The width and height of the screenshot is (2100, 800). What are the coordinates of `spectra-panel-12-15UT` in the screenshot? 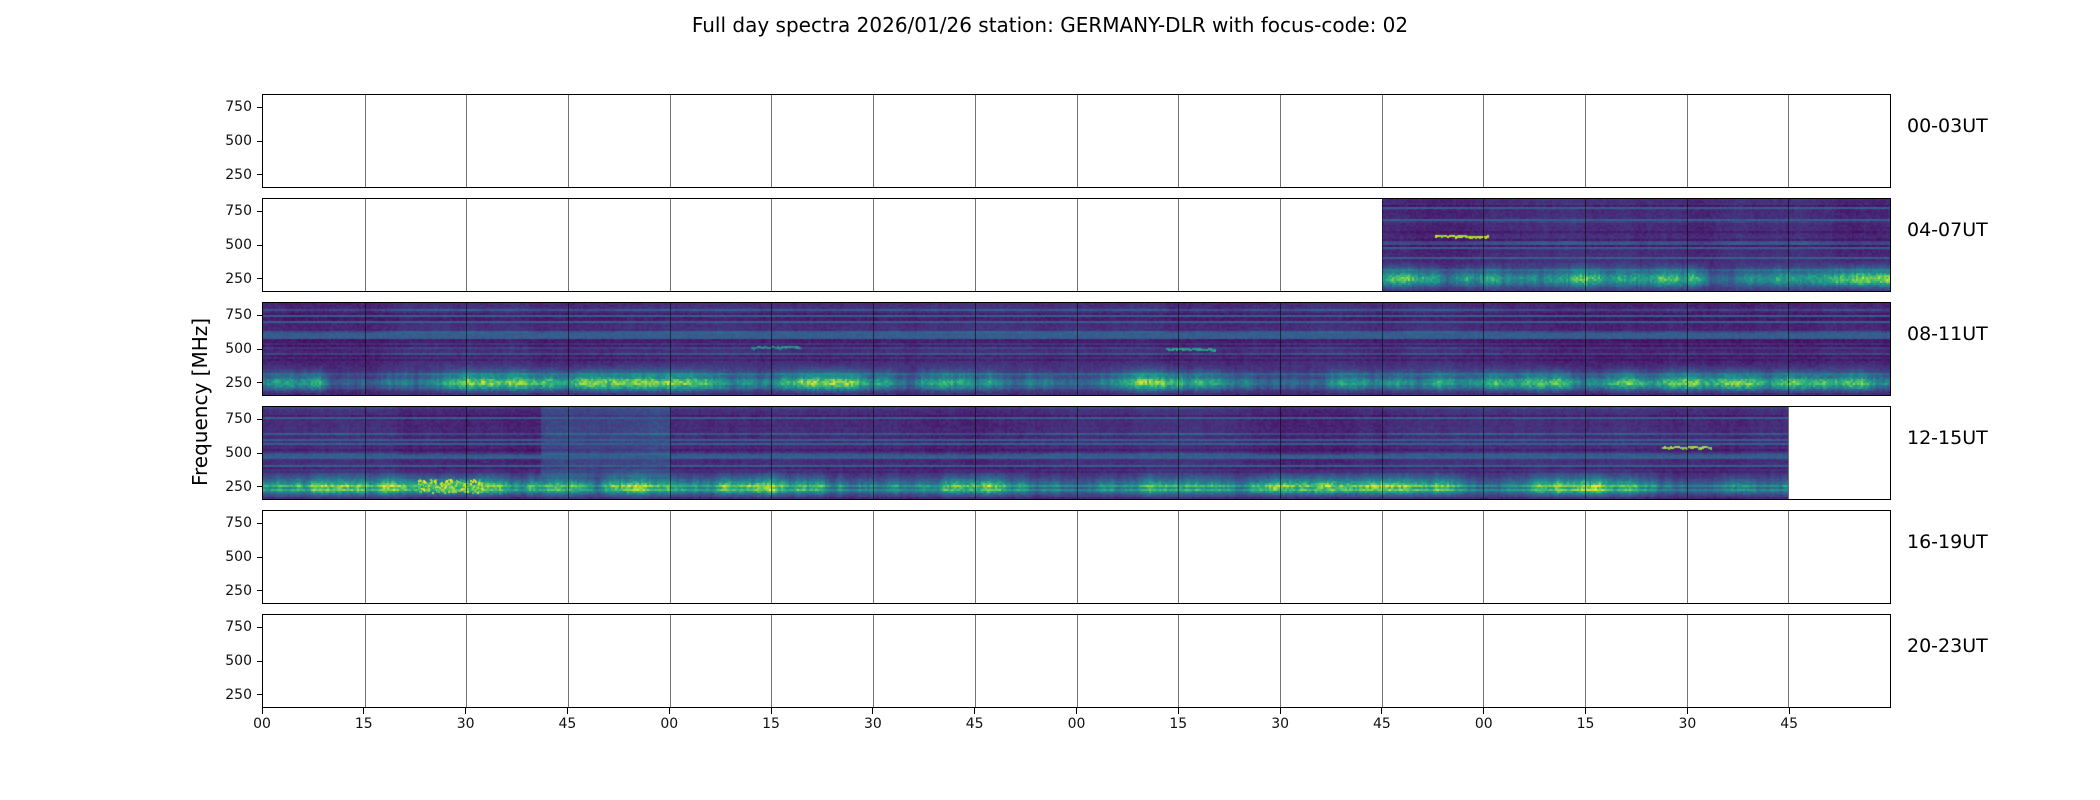 It's located at (1076, 453).